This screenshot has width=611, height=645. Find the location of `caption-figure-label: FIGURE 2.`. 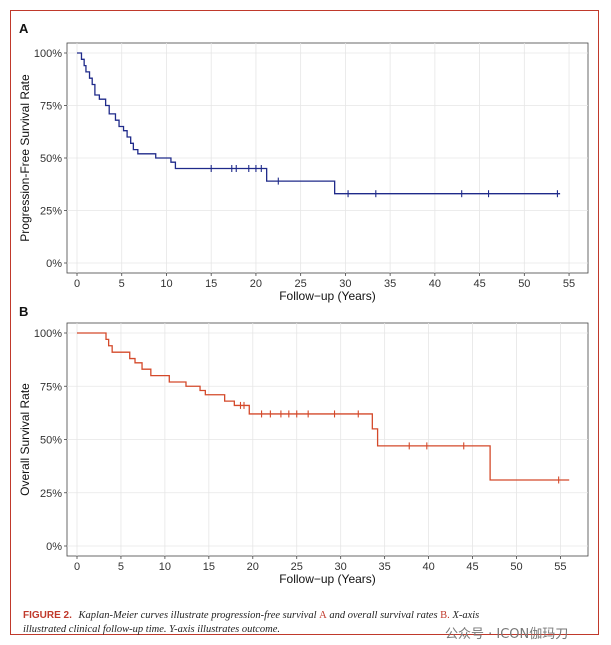

caption-figure-label: FIGURE 2. is located at coordinates (47, 615).